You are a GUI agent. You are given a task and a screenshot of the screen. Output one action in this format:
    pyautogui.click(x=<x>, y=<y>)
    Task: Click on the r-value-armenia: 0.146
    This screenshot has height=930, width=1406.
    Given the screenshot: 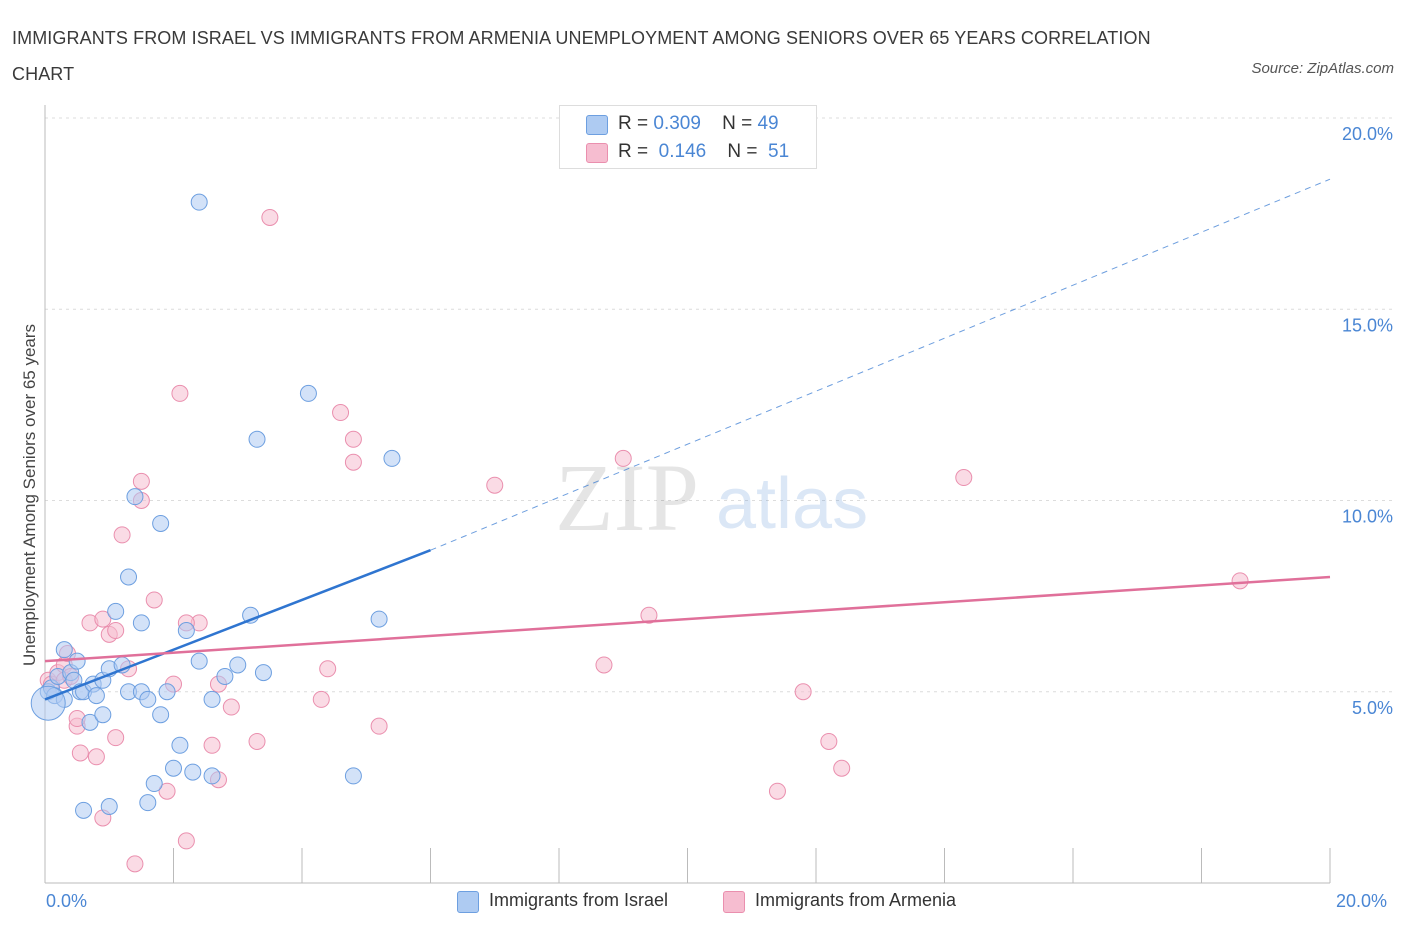 What is the action you would take?
    pyautogui.click(x=682, y=151)
    